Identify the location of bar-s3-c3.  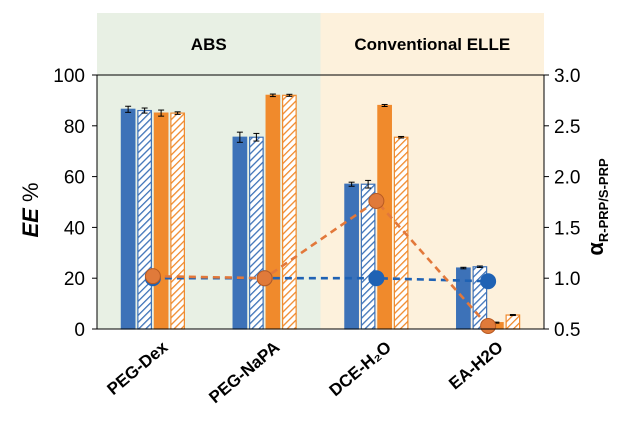
(513, 322).